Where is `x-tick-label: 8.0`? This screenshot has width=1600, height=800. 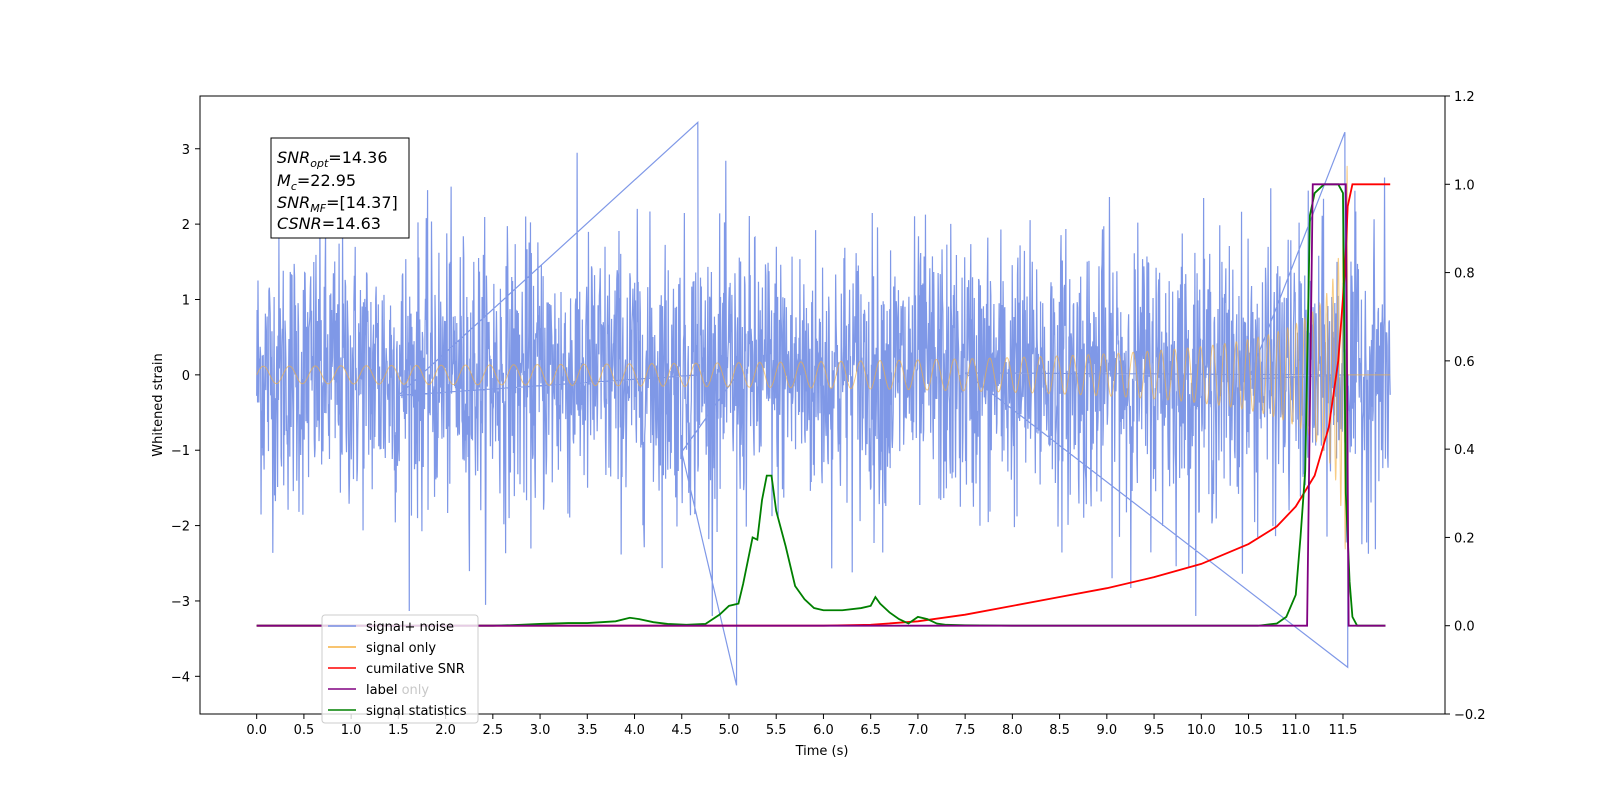
x-tick-label: 8.0 is located at coordinates (1012, 730).